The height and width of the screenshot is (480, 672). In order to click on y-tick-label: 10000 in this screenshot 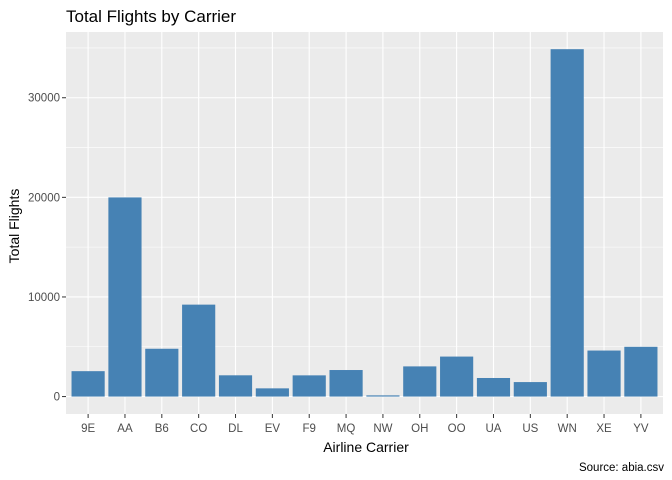, I will do `click(44, 298)`.